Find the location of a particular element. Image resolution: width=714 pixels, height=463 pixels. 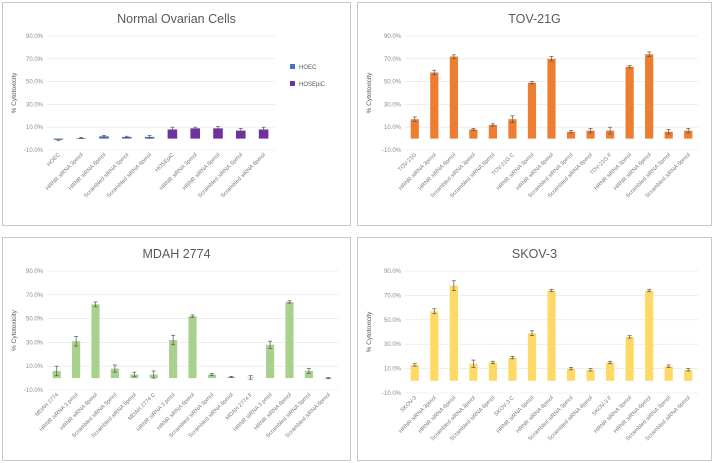

chart-title: TOV-21G is located at coordinates (534, 19).